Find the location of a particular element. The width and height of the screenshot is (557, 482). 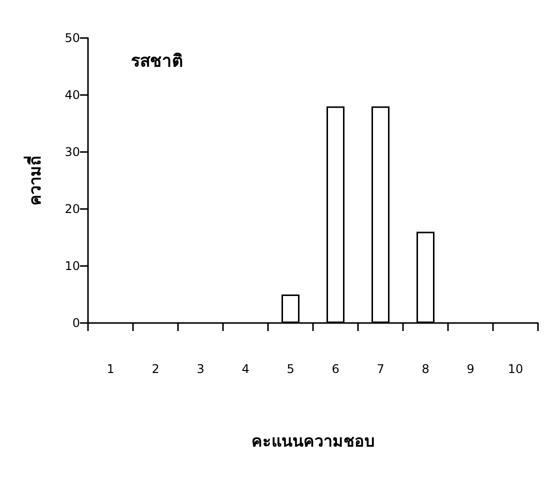

text: รสชาติ is located at coordinates (157, 62).